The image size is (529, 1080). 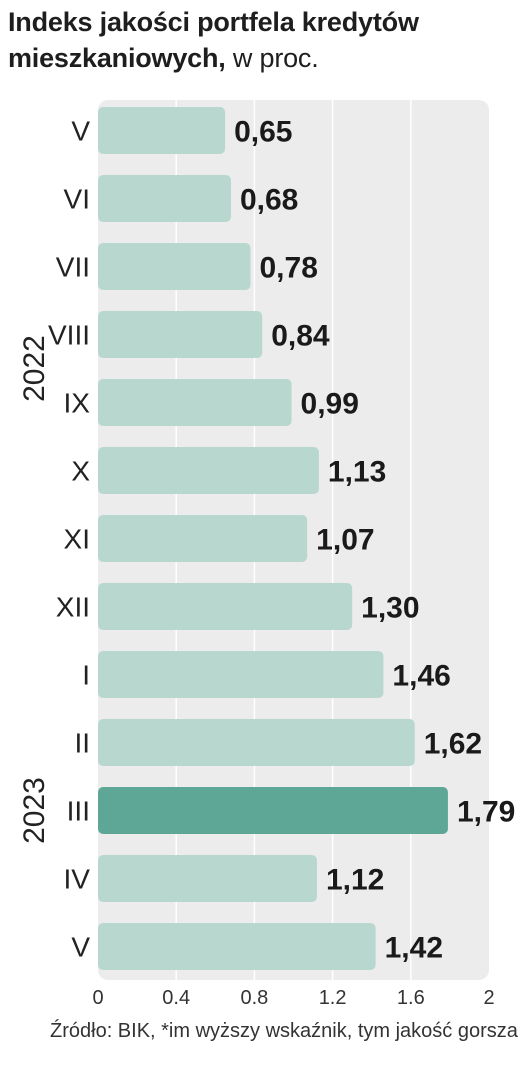 What do you see at coordinates (77, 539) in the screenshot?
I see `category-label-6: XI` at bounding box center [77, 539].